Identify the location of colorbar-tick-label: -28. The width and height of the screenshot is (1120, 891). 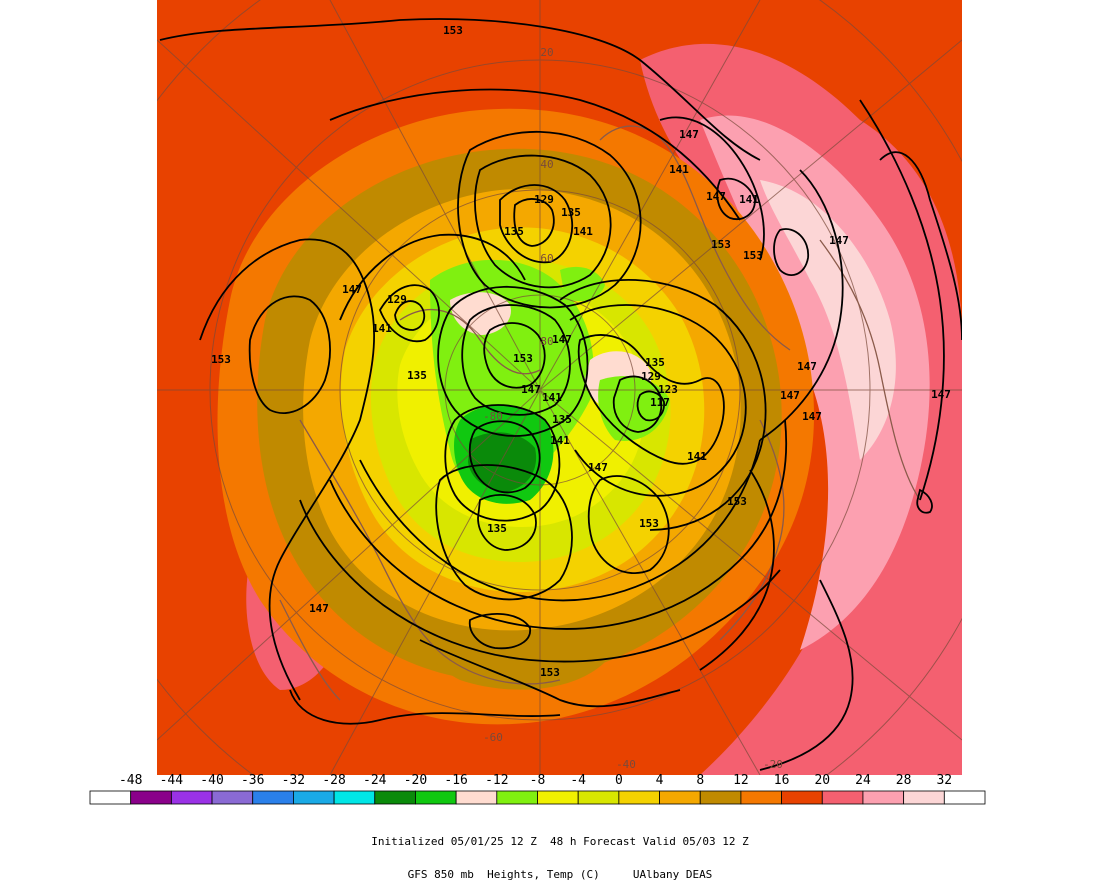
(333, 780).